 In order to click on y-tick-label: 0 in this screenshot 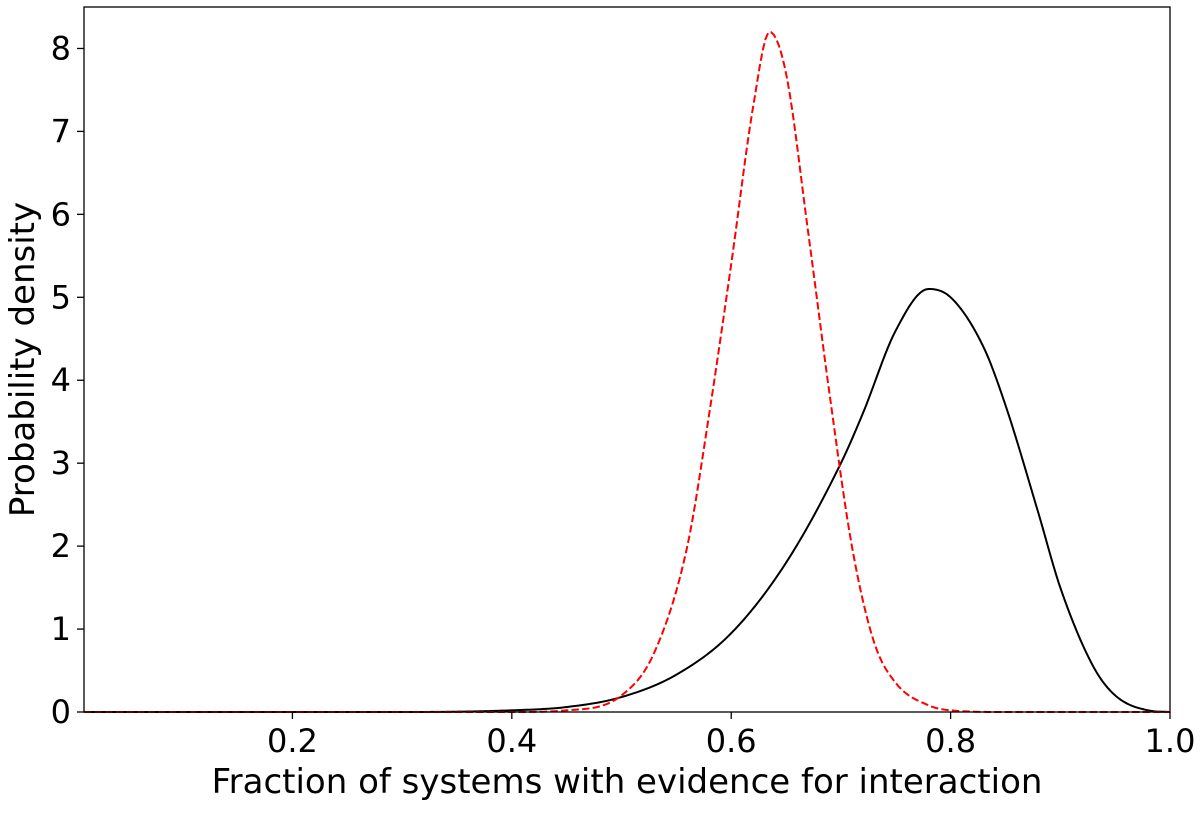, I will do `click(61, 712)`.